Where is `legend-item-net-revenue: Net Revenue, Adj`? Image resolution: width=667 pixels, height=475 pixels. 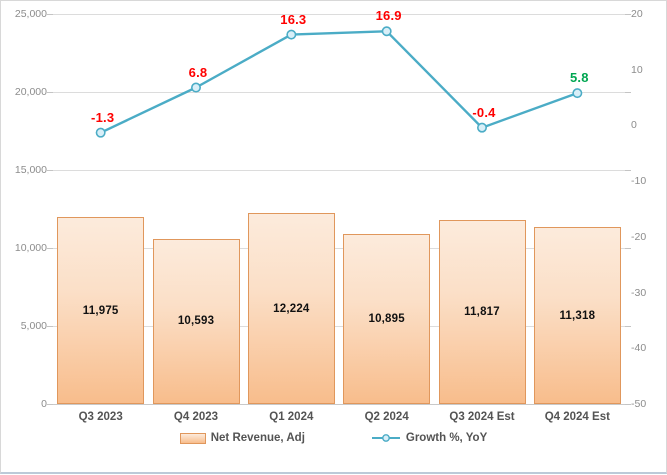
legend-item-net-revenue: Net Revenue, Adj is located at coordinates (242, 438).